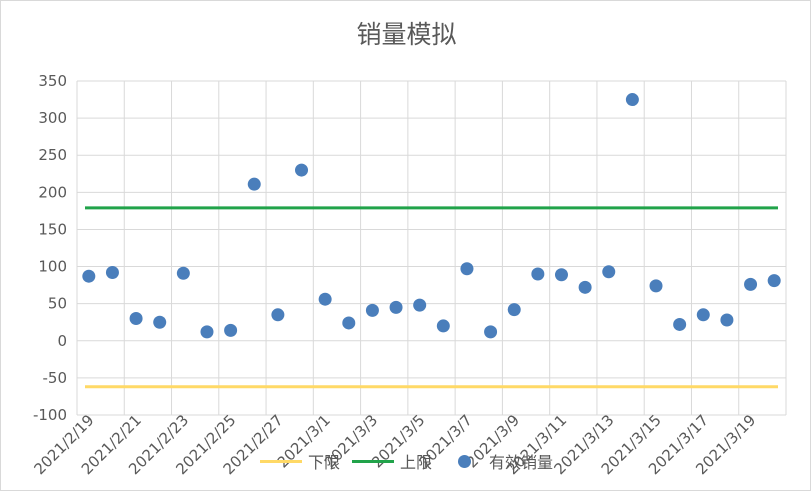  I want to click on y-tick-label: -50, so click(55, 378).